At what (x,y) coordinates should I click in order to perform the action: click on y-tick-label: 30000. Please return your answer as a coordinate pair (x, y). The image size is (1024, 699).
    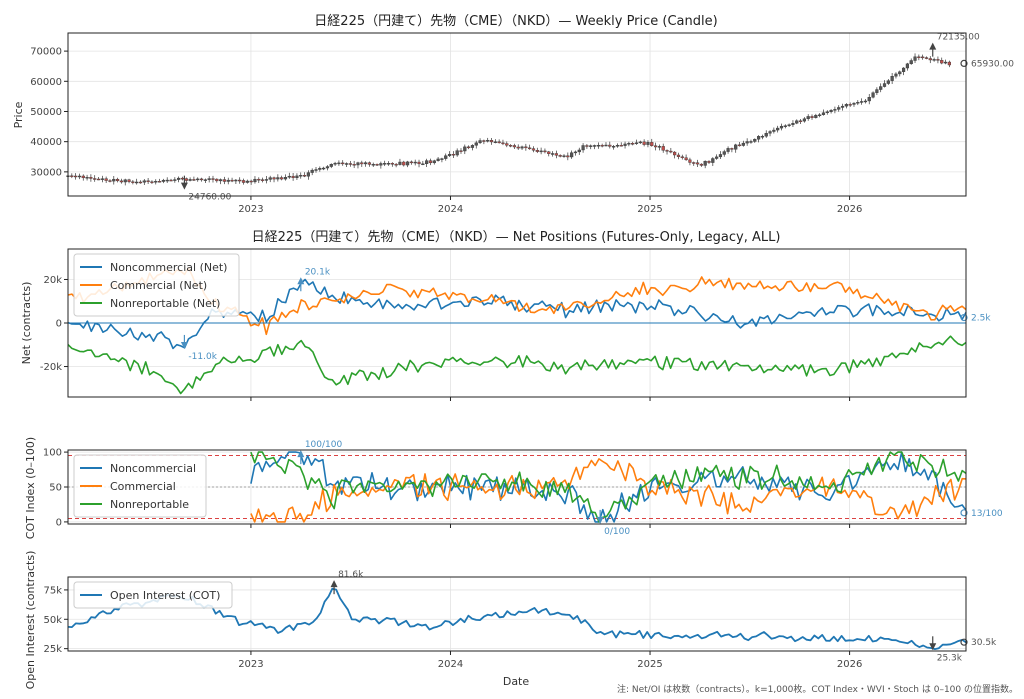
    Looking at the image, I should click on (46, 172).